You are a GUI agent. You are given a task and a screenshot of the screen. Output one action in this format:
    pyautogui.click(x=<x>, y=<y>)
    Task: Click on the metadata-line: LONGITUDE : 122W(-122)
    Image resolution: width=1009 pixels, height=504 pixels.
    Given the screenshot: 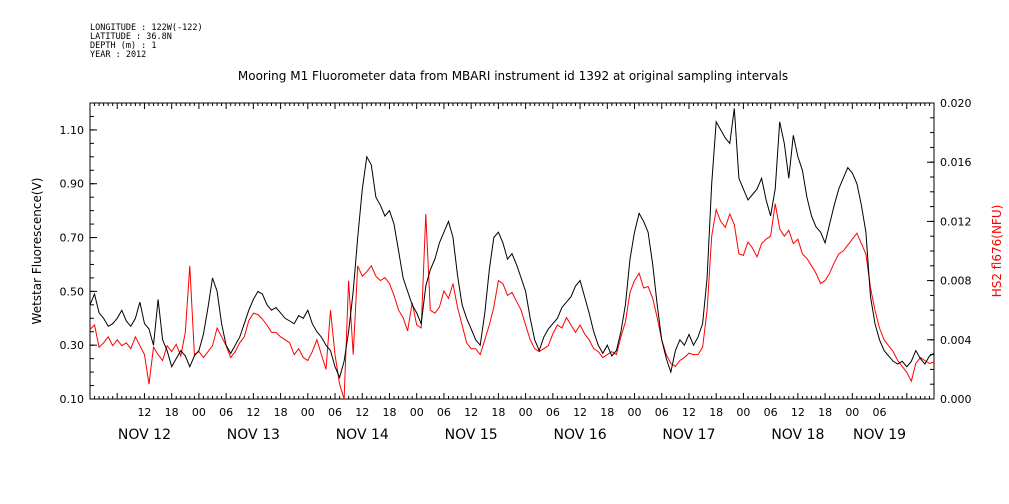 What is the action you would take?
    pyautogui.click(x=146, y=28)
    